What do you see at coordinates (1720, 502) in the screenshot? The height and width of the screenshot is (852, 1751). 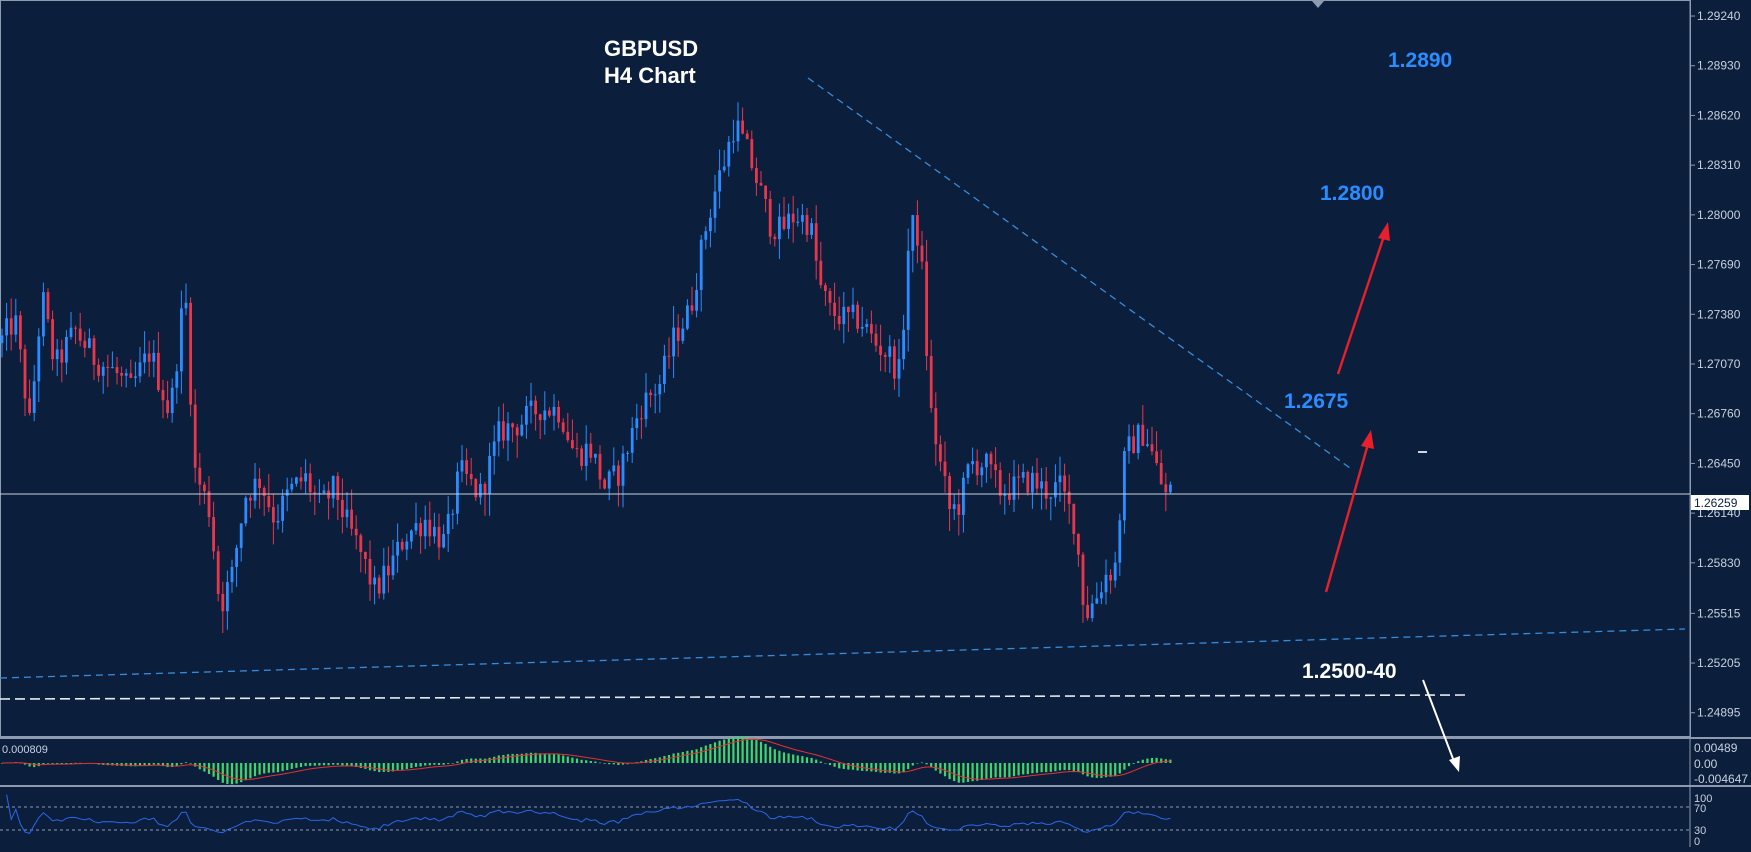 I see `current-price-tag` at bounding box center [1720, 502].